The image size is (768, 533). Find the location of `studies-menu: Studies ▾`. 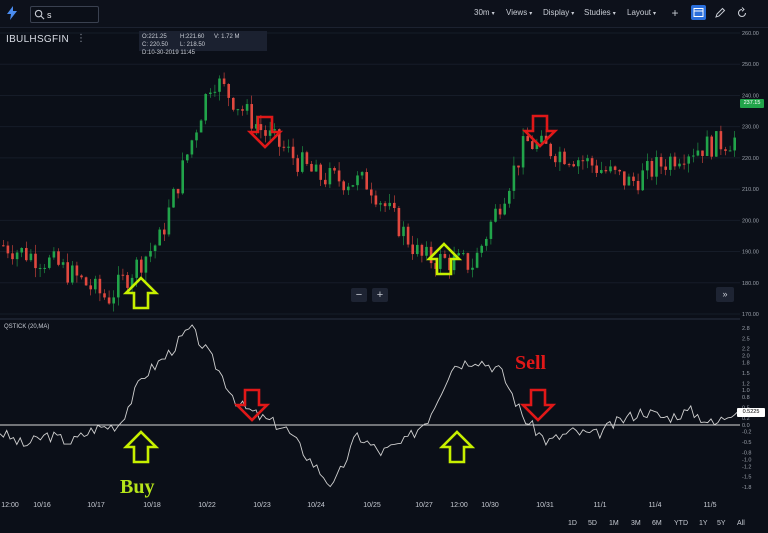

studies-menu: Studies ▾ is located at coordinates (600, 12).